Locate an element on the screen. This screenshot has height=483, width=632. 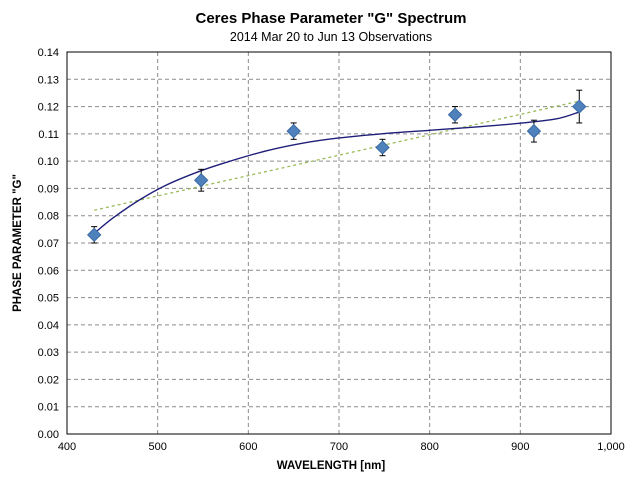
y-tick-label: 0.09 is located at coordinates (48, 189).